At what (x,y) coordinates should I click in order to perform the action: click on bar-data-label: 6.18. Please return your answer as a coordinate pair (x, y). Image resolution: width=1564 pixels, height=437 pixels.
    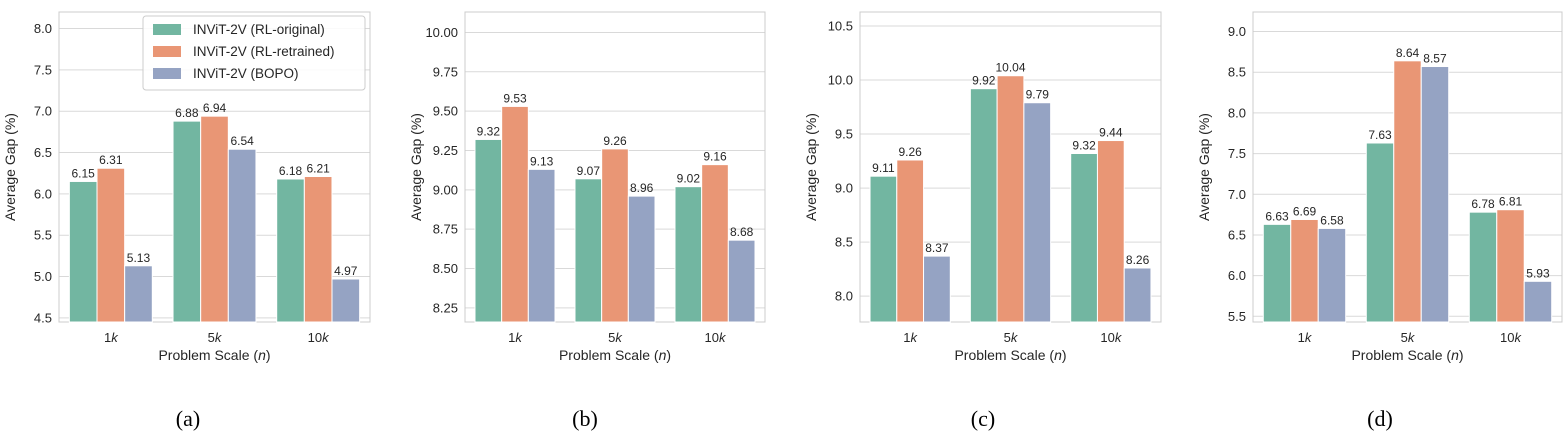
    Looking at the image, I should click on (291, 171).